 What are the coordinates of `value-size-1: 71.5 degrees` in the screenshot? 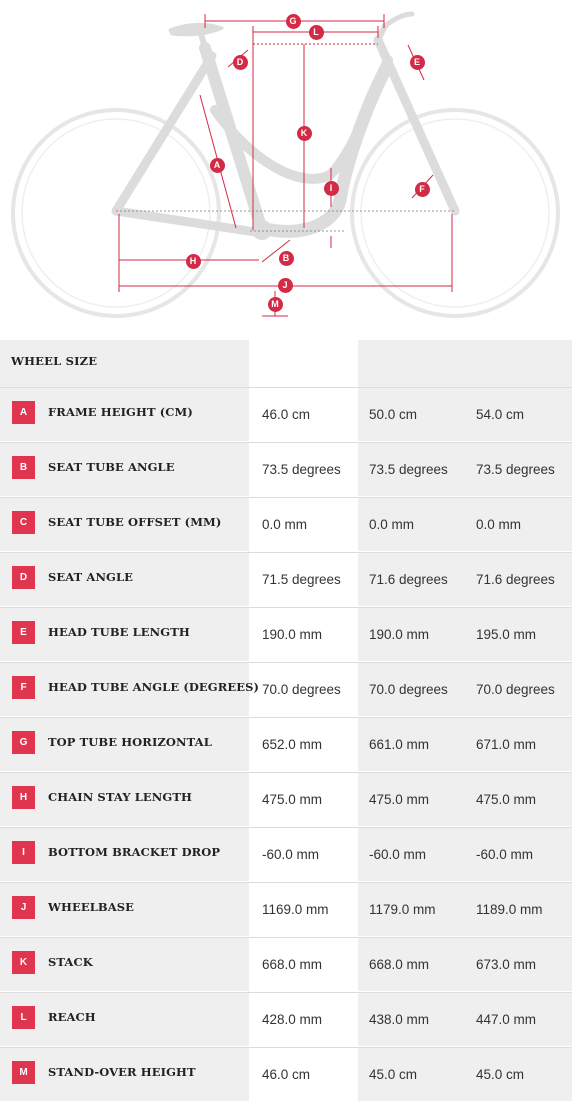 It's located at (301, 579).